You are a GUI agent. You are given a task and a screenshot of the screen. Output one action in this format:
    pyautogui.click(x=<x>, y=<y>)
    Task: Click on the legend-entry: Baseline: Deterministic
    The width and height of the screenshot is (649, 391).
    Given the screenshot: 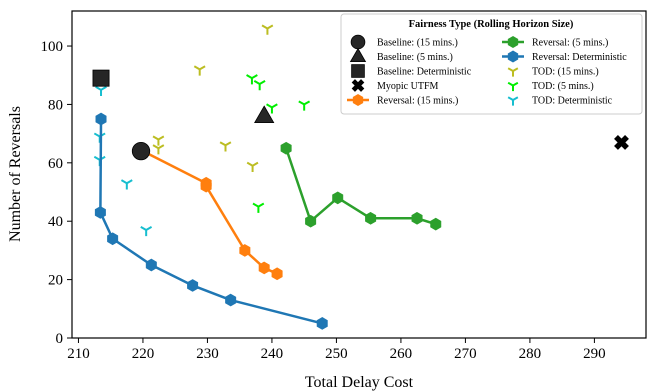 What is the action you would take?
    pyautogui.click(x=411, y=71)
    